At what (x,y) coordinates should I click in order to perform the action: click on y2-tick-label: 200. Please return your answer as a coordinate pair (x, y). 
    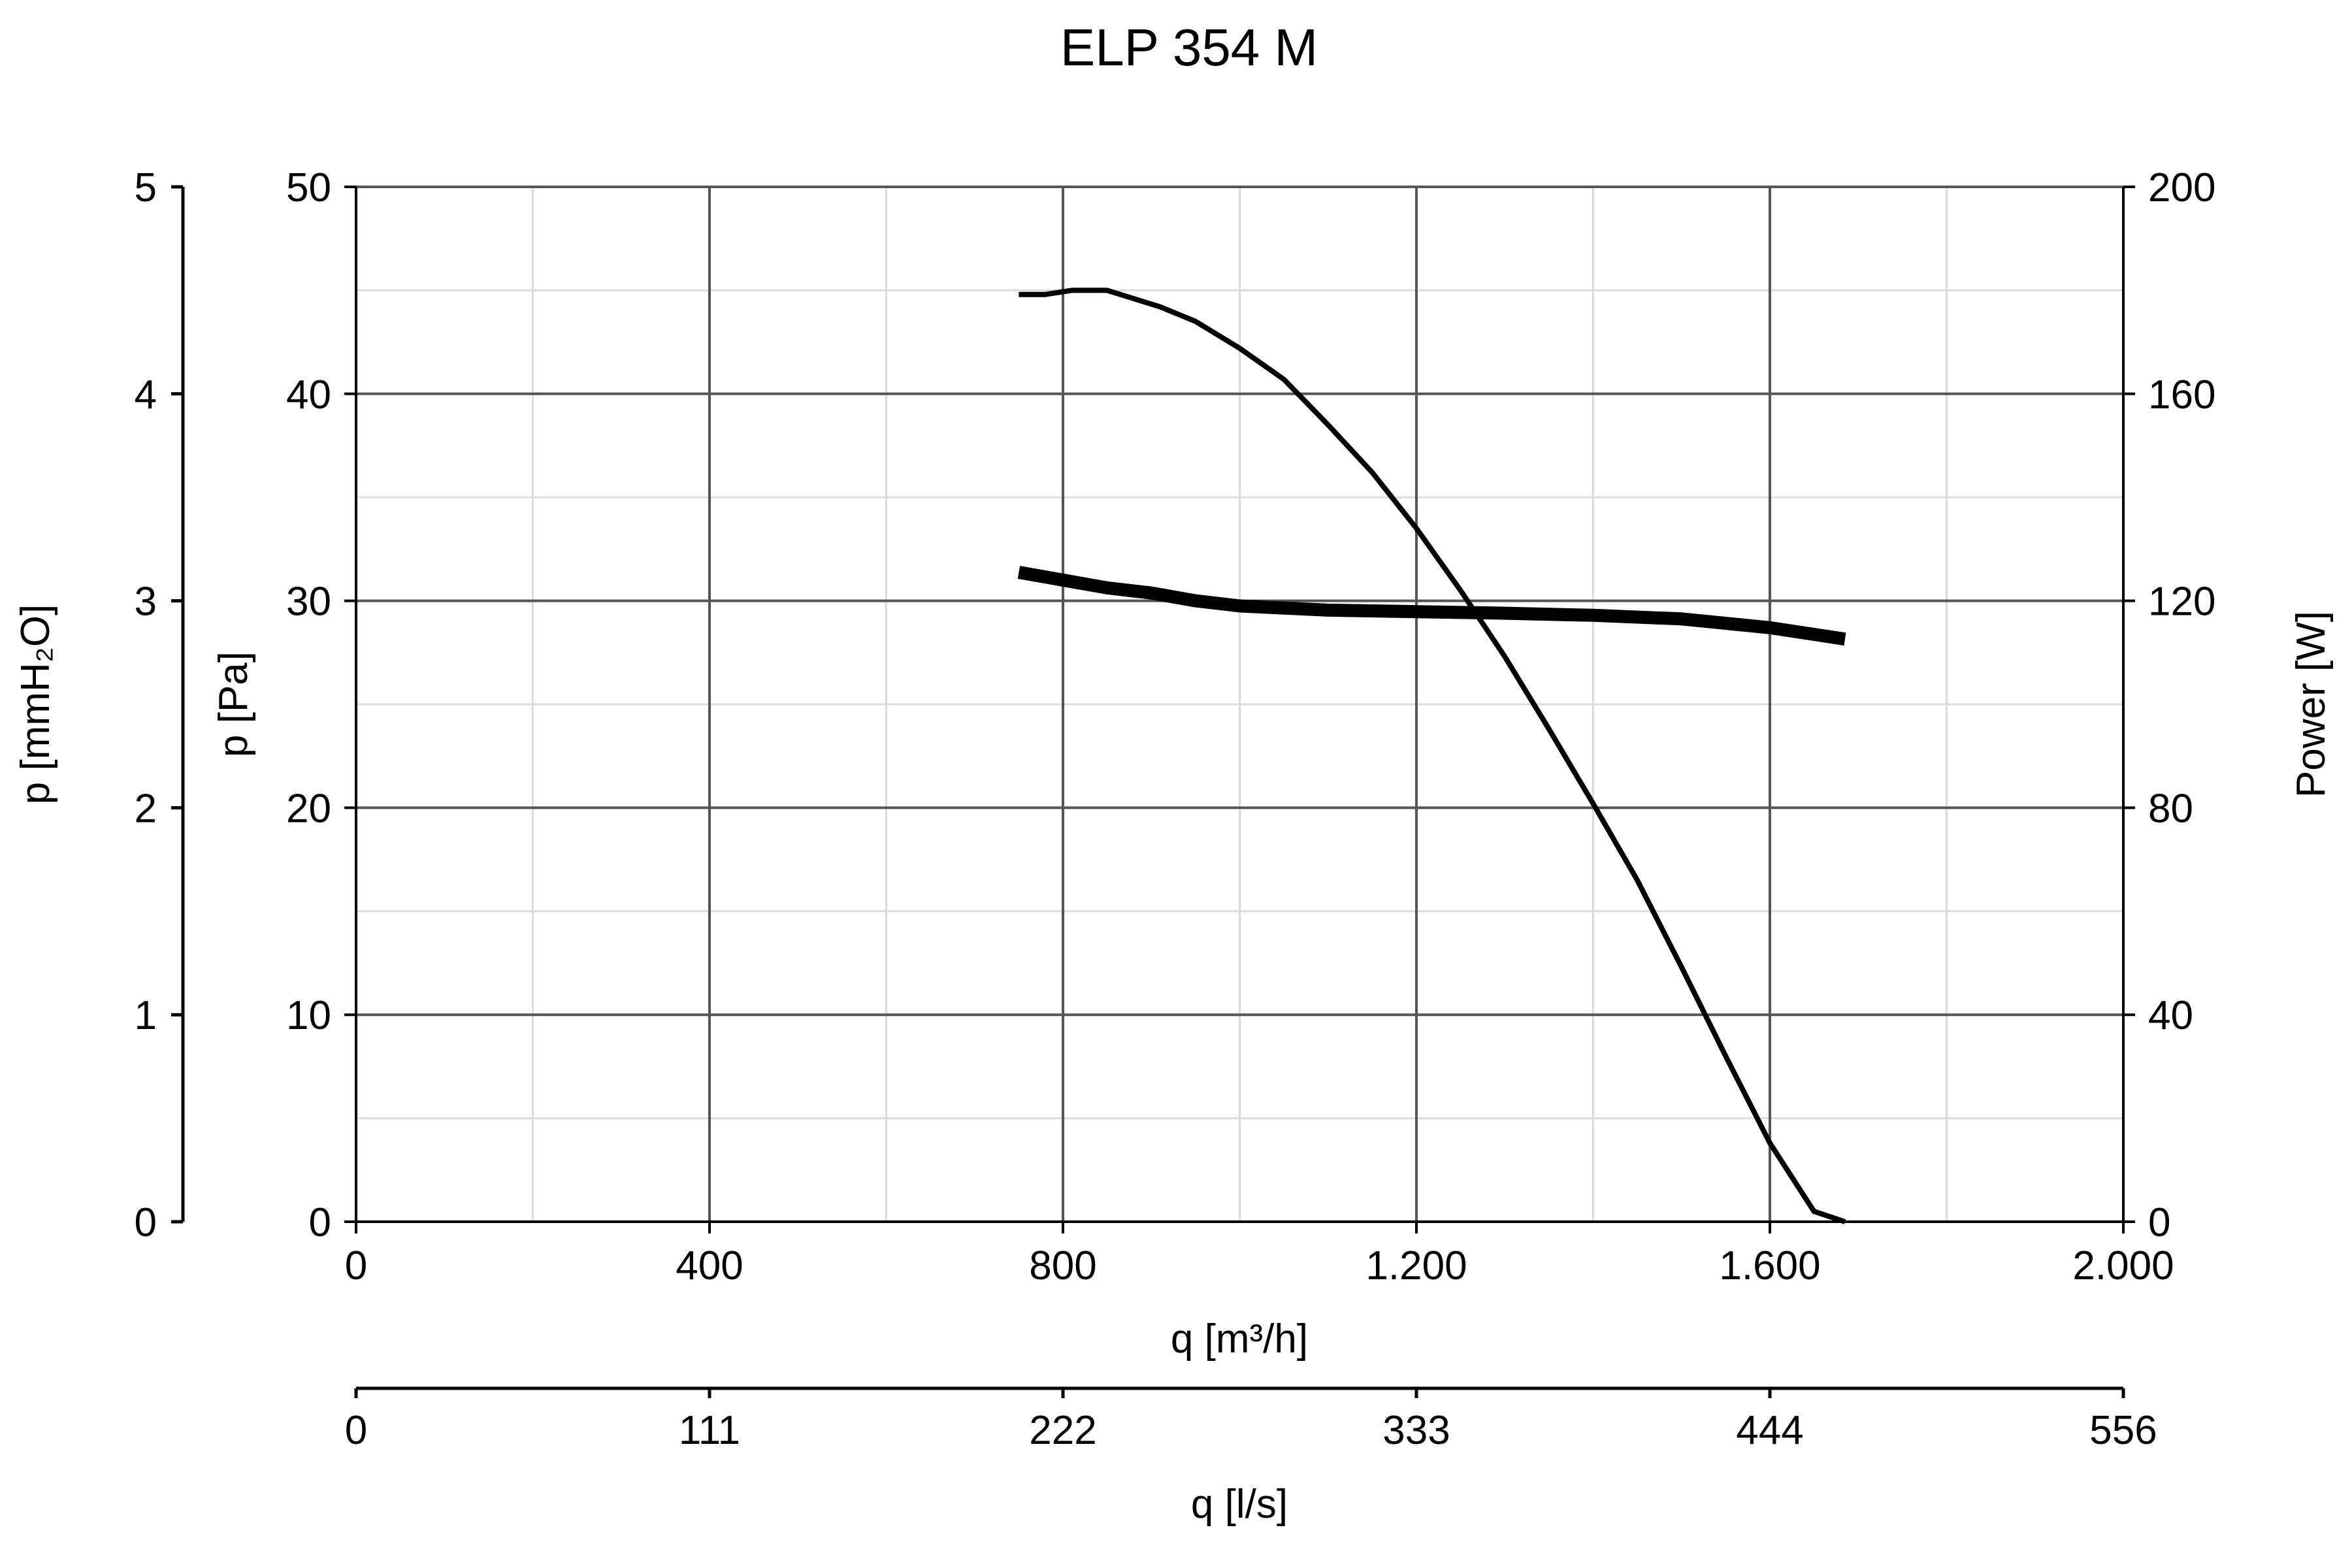
    Looking at the image, I should click on (2181, 187).